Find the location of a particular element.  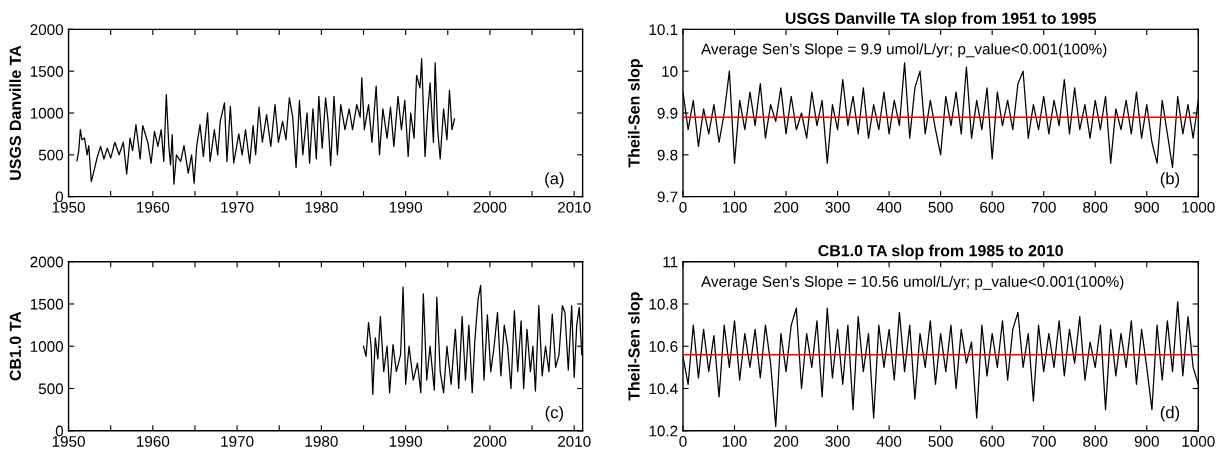

annotation: (d) is located at coordinates (1170, 414).